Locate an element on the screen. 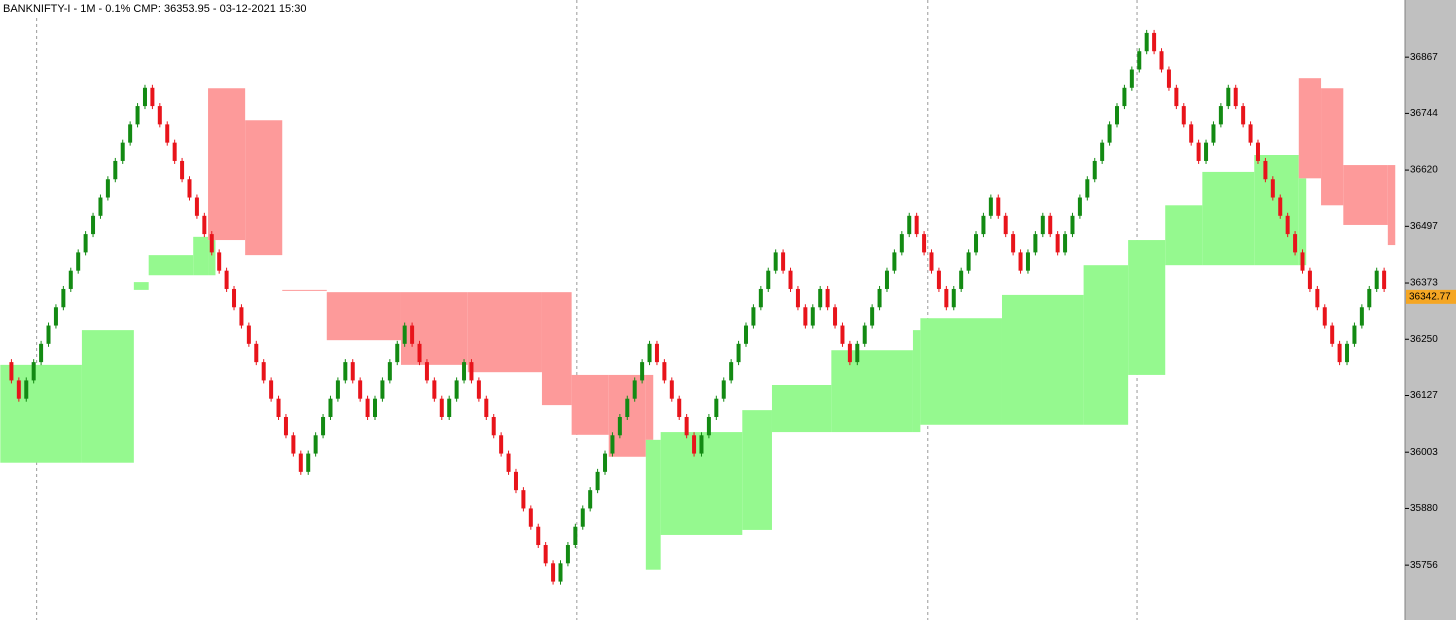 Image resolution: width=1456 pixels, height=620 pixels. last-price-box is located at coordinates (1431, 296).